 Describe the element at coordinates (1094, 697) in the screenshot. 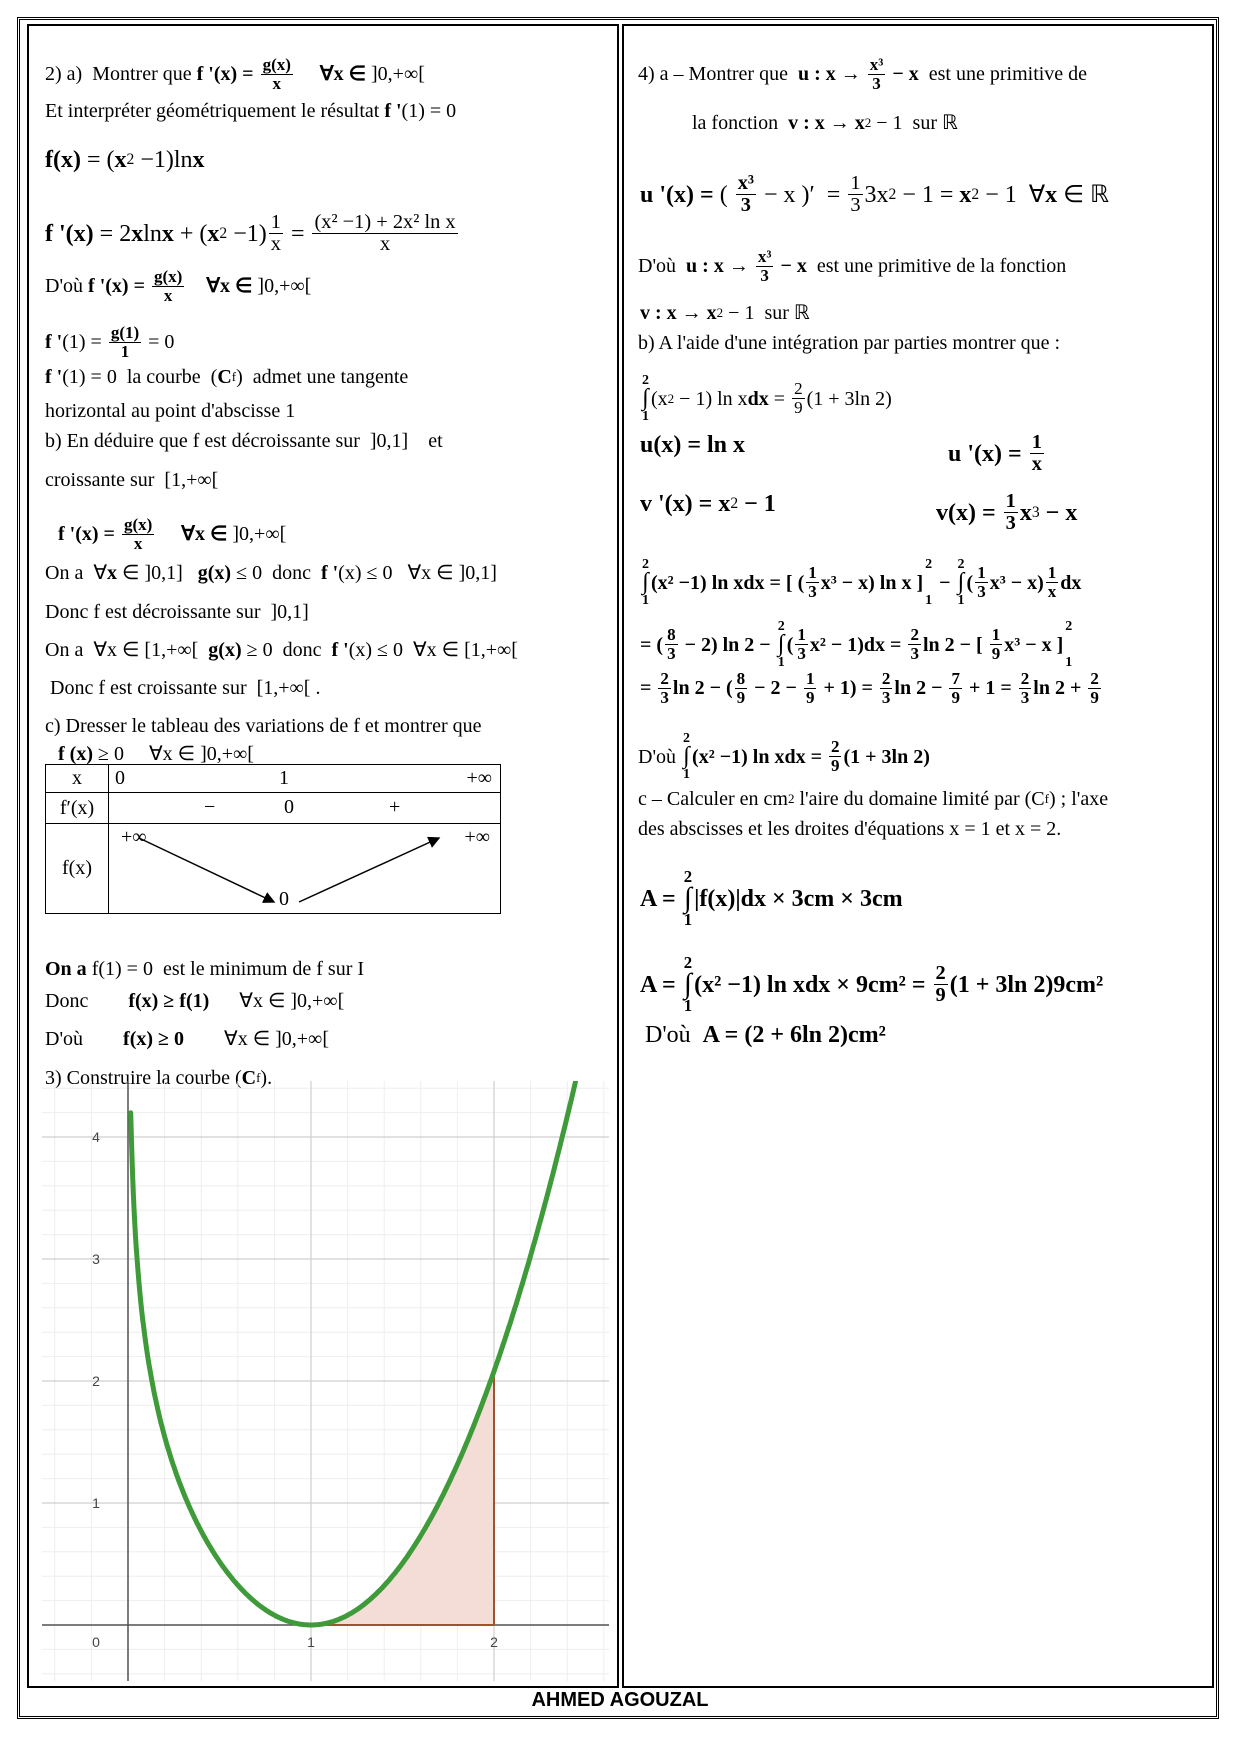

I see `denominator: 9` at that location.